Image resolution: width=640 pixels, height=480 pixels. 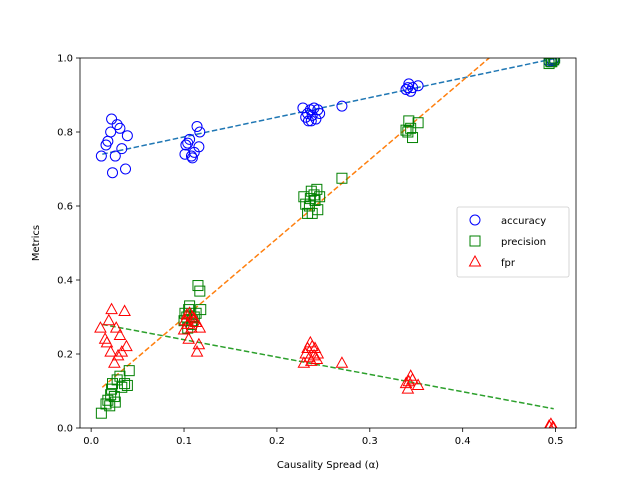 What do you see at coordinates (523, 221) in the screenshot?
I see `legend-label-accuracy: accuracy` at bounding box center [523, 221].